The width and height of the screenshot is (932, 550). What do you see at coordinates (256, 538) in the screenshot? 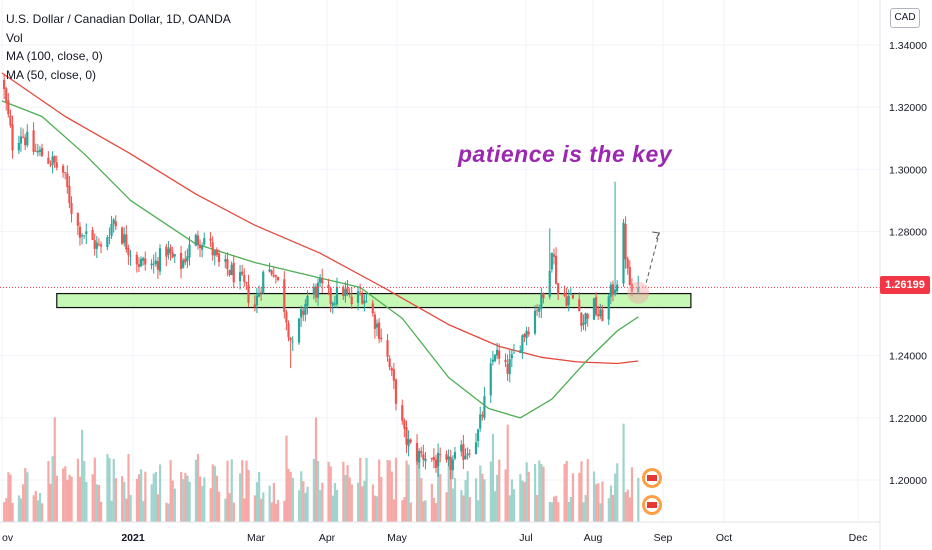
I see `x-tick-label: Mar` at bounding box center [256, 538].